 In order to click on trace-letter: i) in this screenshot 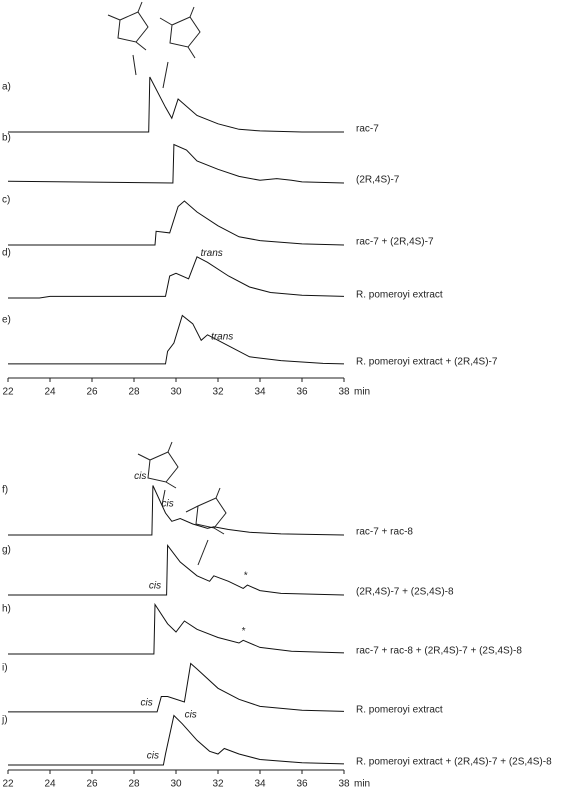, I will do `click(5, 668)`.